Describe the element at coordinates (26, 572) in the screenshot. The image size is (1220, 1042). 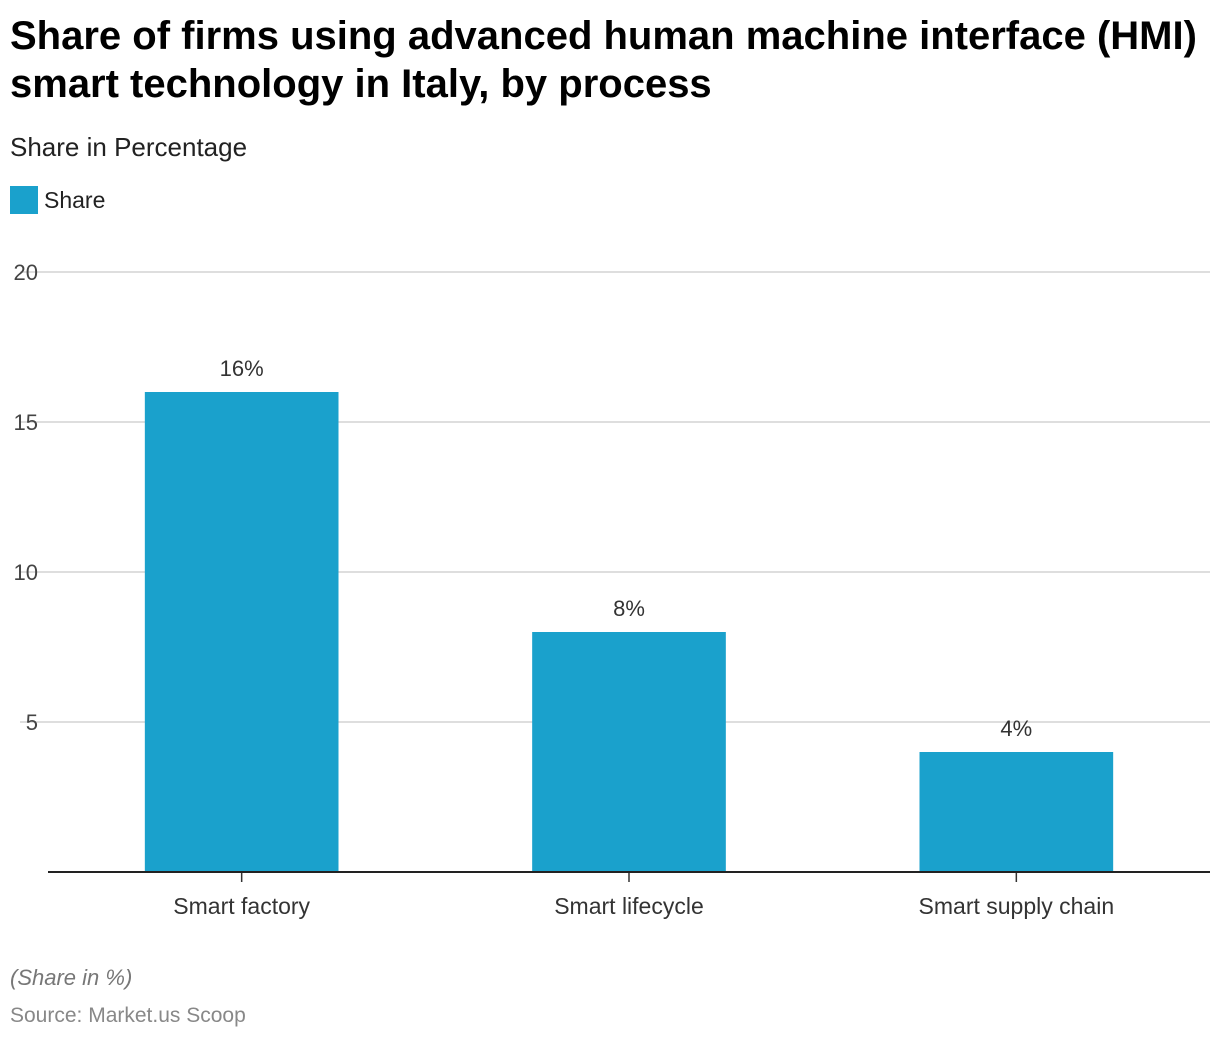
I see `y-tick-label: 10` at that location.